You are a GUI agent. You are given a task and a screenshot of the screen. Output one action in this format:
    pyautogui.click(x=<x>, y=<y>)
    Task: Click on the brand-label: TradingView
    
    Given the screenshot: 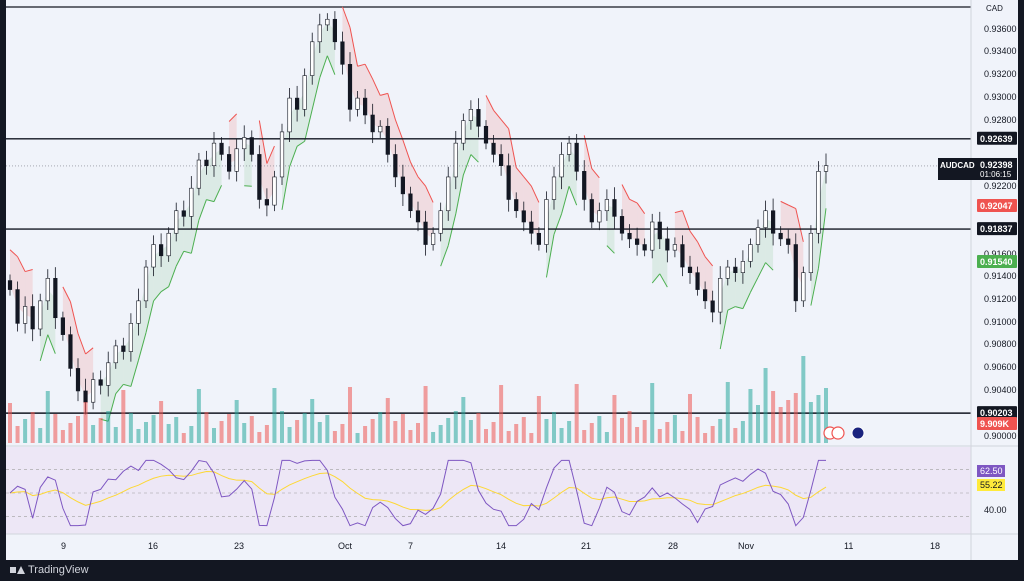 What is the action you would take?
    pyautogui.click(x=58, y=570)
    